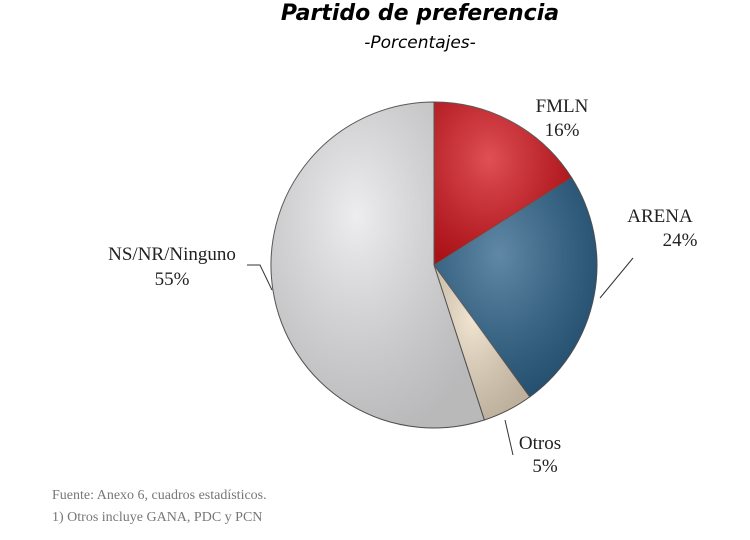 Image resolution: width=750 pixels, height=540 pixels. Describe the element at coordinates (172, 279) in the screenshot. I see `value-label: 55%` at that location.